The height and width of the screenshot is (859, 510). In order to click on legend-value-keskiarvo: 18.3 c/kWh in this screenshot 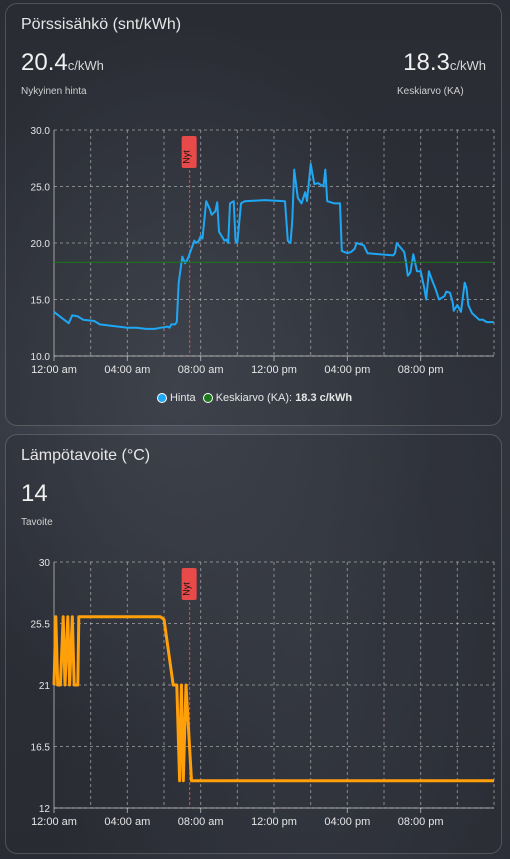, I will do `click(324, 398)`.